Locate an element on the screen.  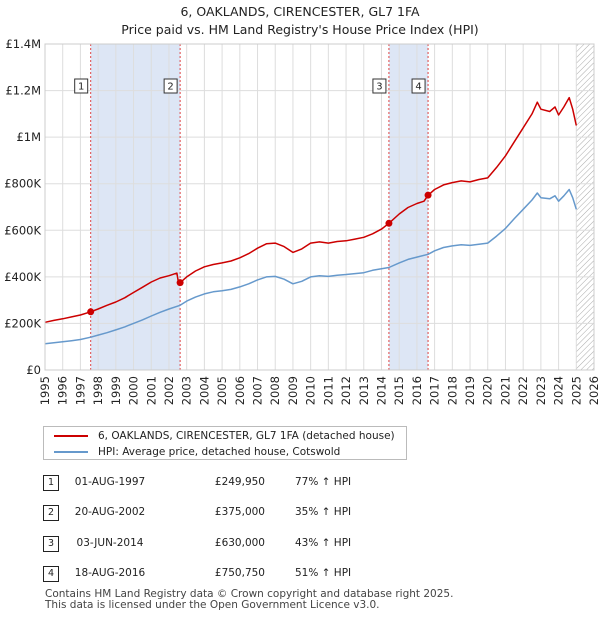
sale-marker-label: 4 is located at coordinates (418, 87).